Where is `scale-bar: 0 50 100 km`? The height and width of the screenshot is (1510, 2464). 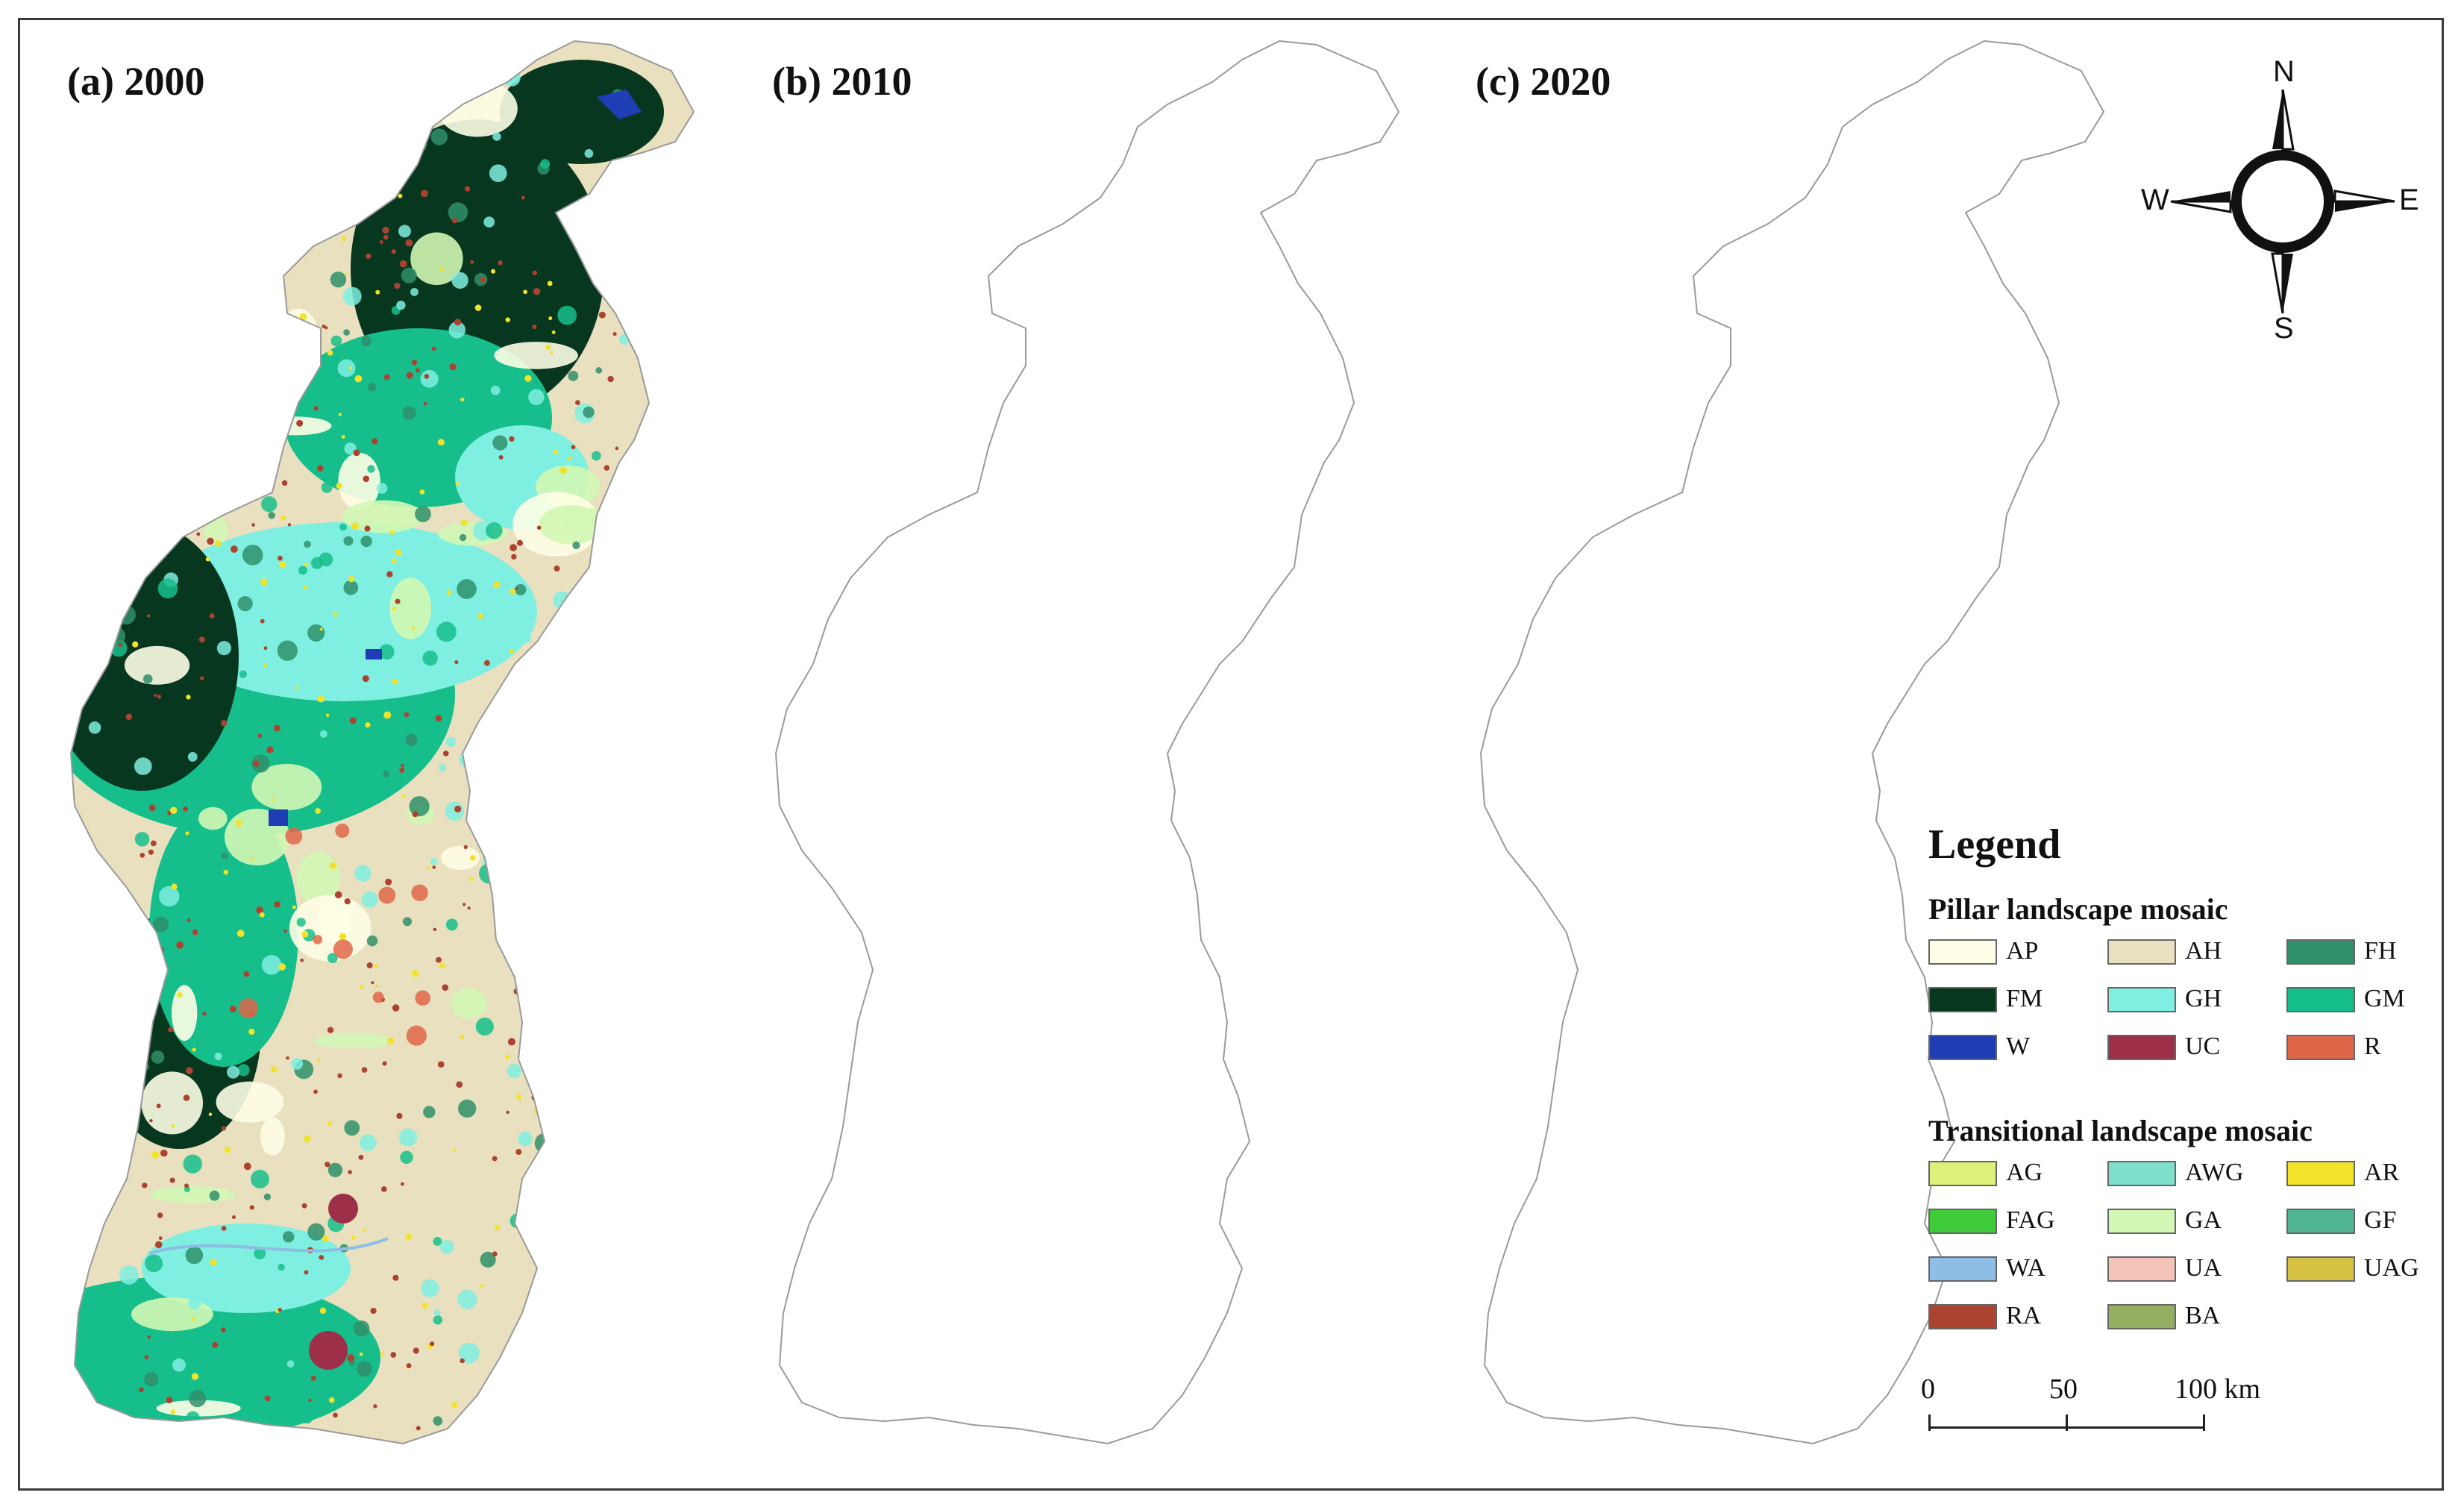 scale-bar: 0 50 100 km is located at coordinates (2092, 1414).